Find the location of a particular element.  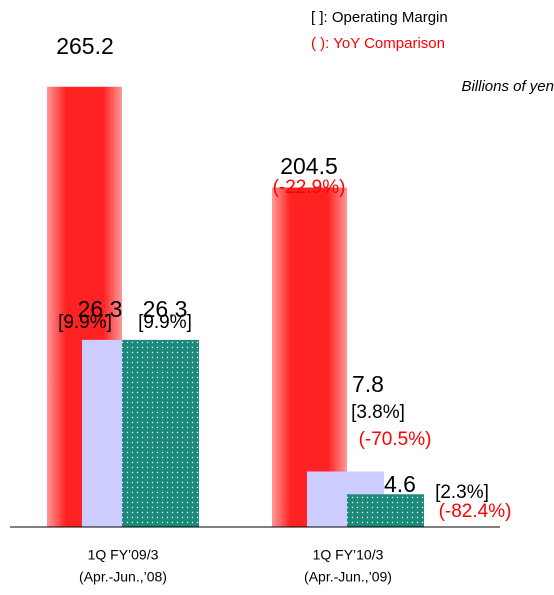

value-label: 4.6 is located at coordinates (400, 484).